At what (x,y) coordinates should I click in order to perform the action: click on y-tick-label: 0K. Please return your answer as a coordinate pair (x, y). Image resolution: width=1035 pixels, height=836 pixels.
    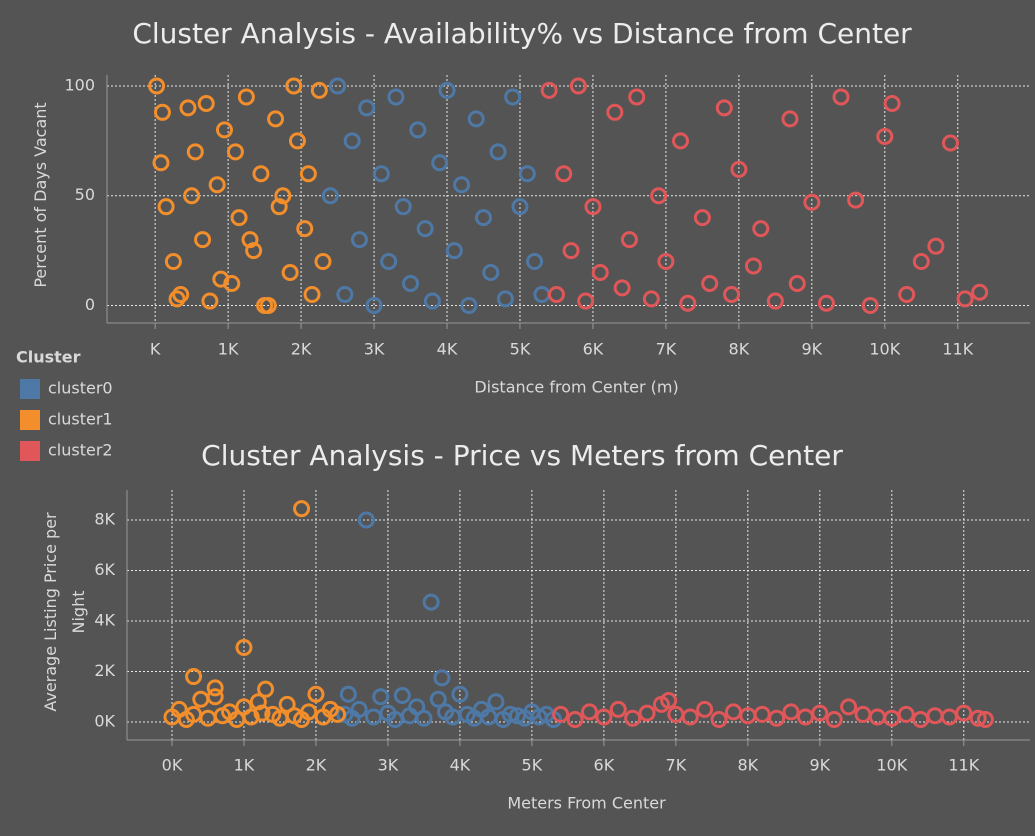
    Looking at the image, I should click on (104, 721).